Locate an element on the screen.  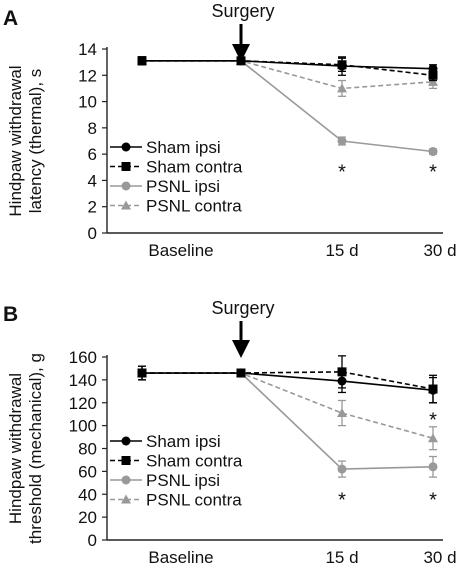
y-axis-label: Hindpaw withdrawal latency (thermal), s is located at coordinates (25, 140).